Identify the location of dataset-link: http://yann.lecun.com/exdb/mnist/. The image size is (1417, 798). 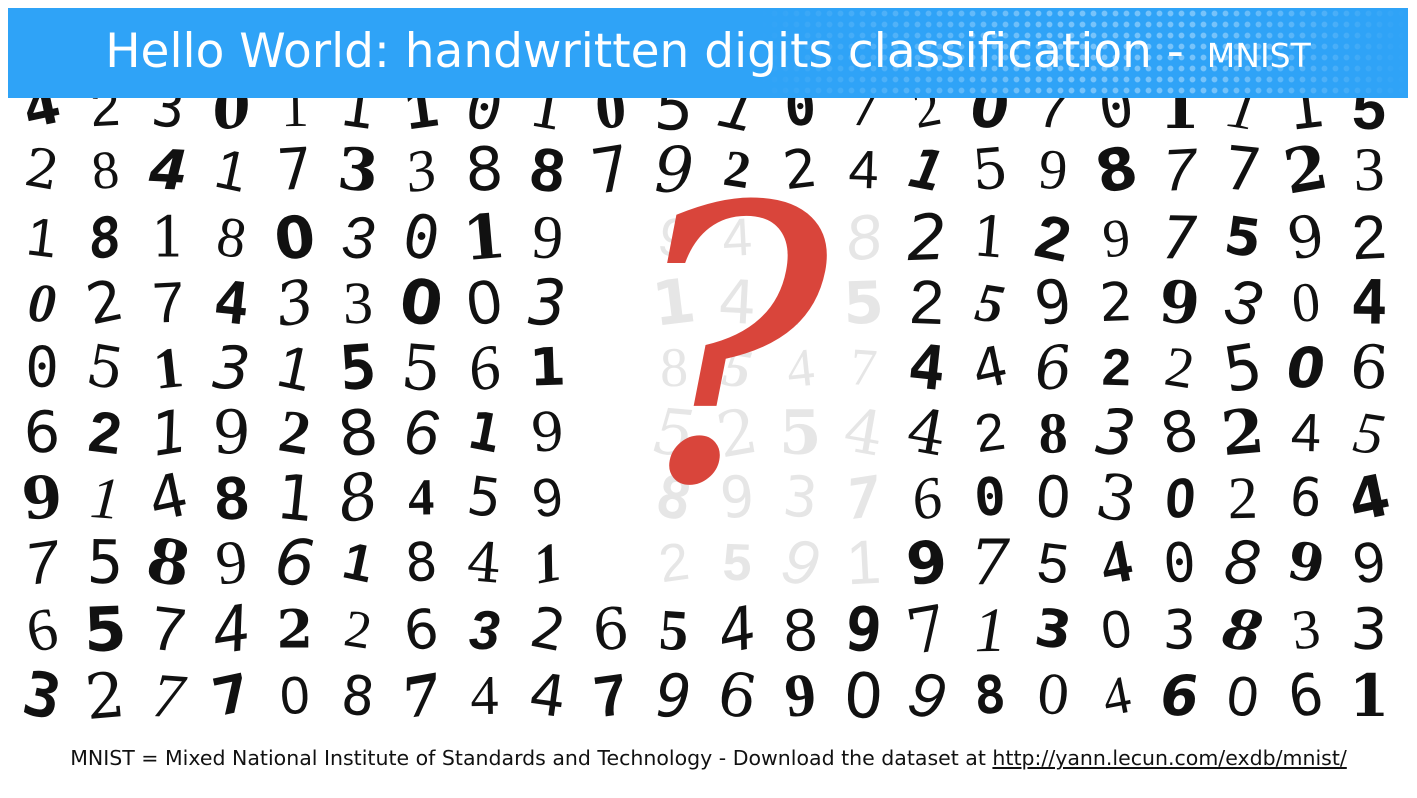
(1169, 758).